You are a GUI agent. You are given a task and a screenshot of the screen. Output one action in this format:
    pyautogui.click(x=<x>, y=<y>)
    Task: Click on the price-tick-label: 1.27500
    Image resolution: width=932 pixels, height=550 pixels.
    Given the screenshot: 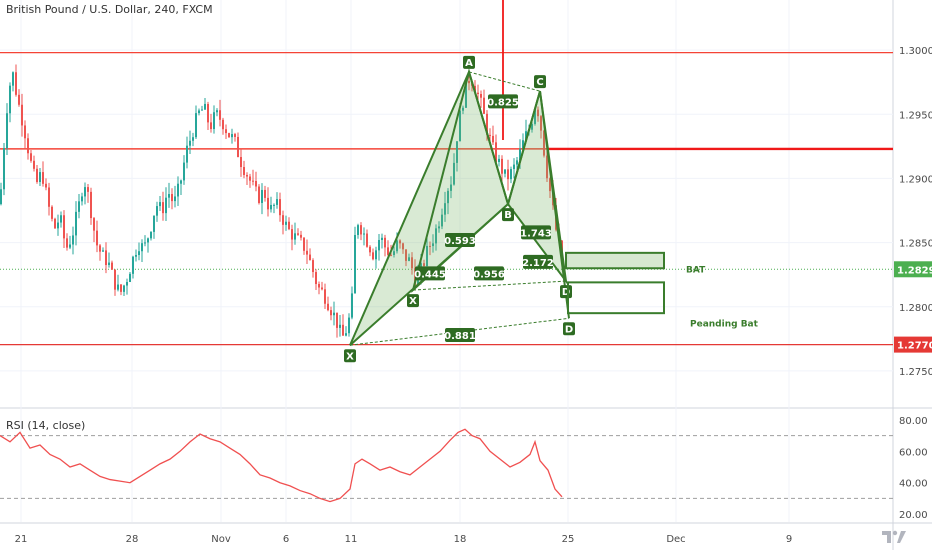 What is the action you would take?
    pyautogui.click(x=915, y=372)
    